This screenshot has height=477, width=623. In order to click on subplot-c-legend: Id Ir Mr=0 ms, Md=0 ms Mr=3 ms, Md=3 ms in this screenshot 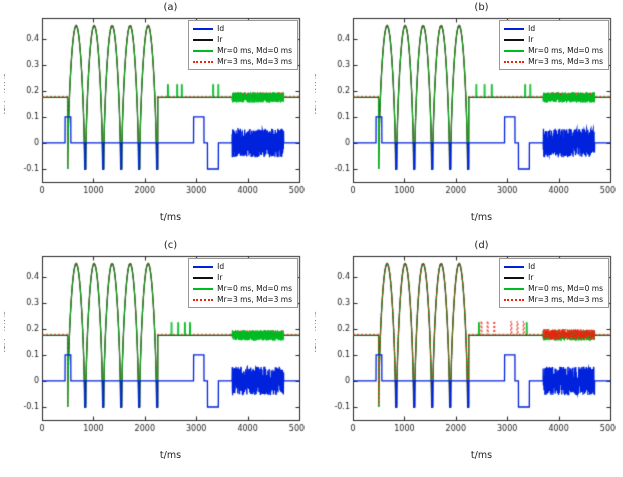, I will do `click(243, 283)`.